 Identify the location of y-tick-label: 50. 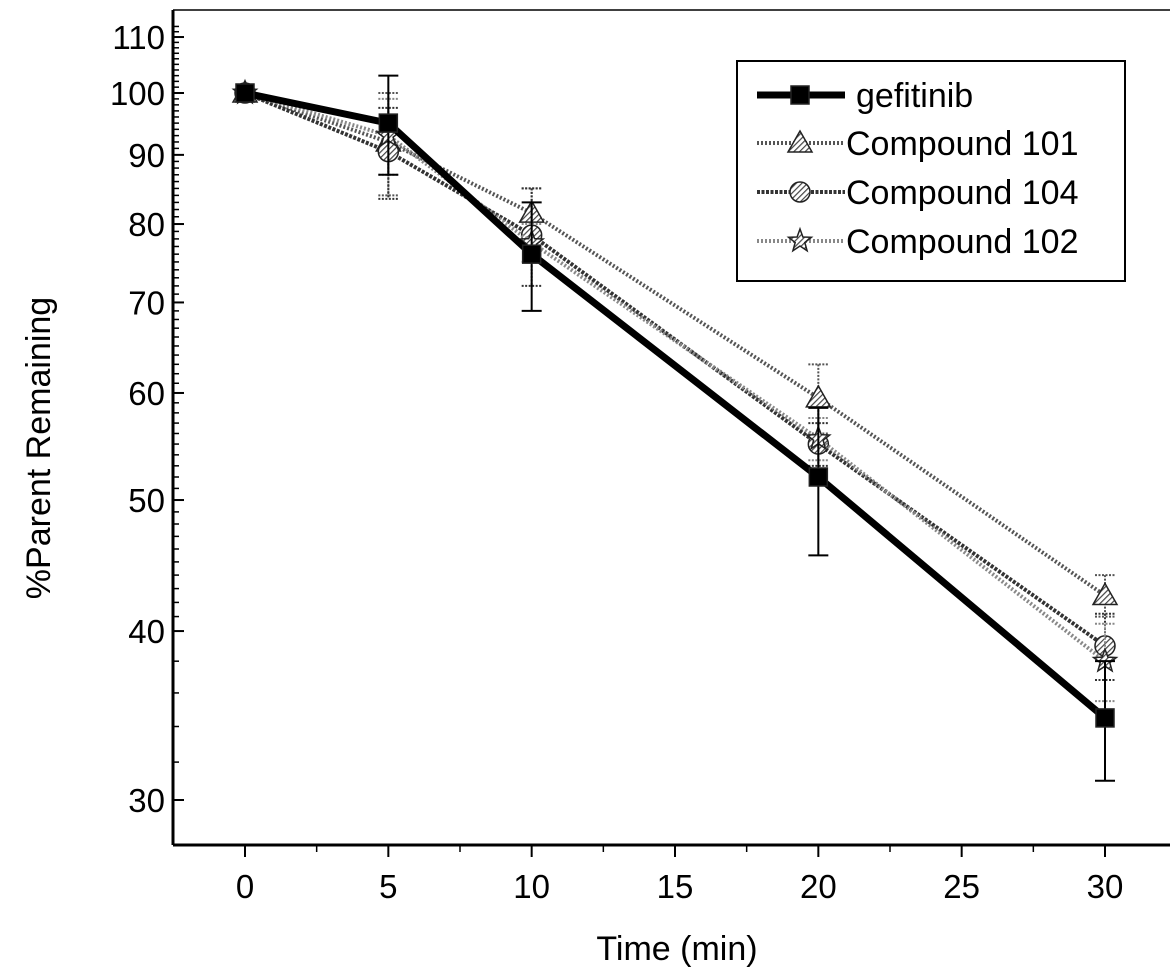
(146, 500).